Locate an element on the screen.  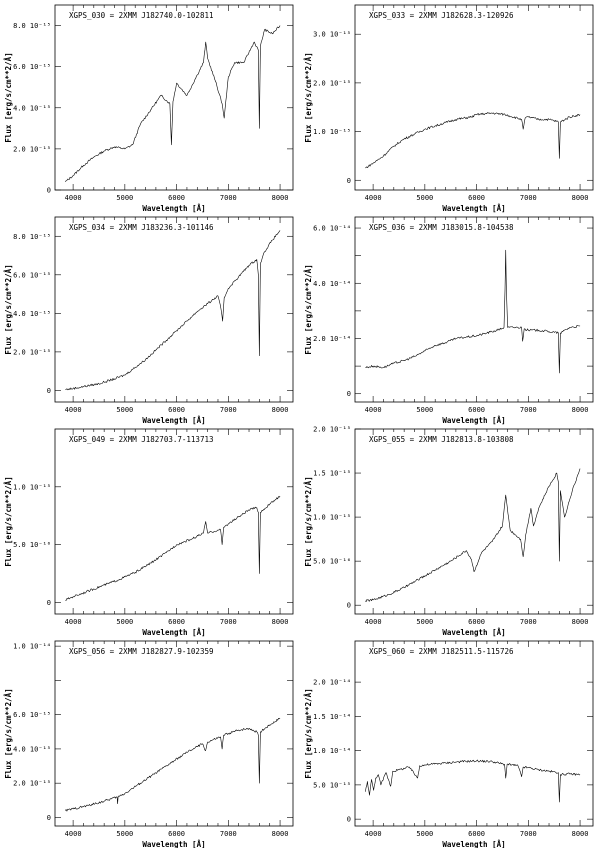
panel-title: XGPS_033 = 2XMM J182628.3-120926 is located at coordinates (441, 15).